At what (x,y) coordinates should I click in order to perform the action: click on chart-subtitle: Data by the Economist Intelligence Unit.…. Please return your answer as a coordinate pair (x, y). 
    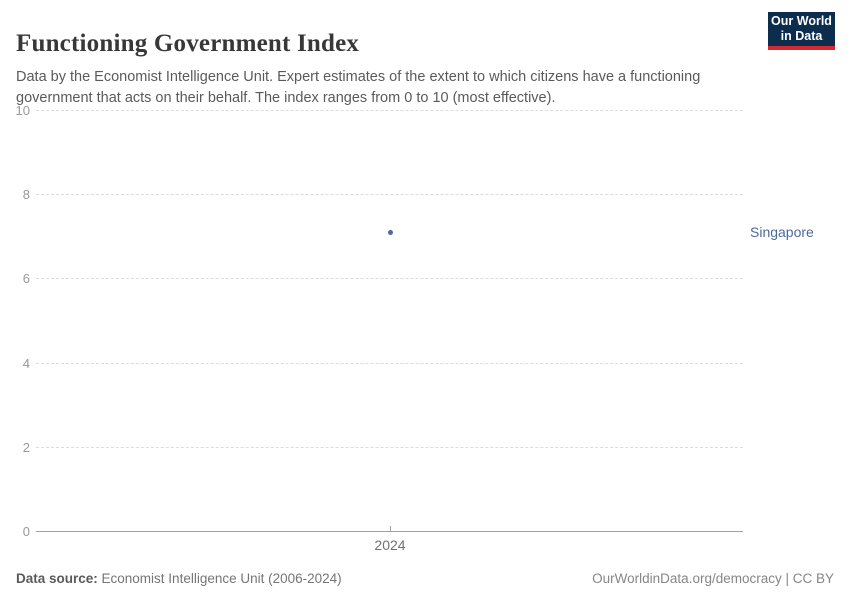
    Looking at the image, I should click on (358, 87).